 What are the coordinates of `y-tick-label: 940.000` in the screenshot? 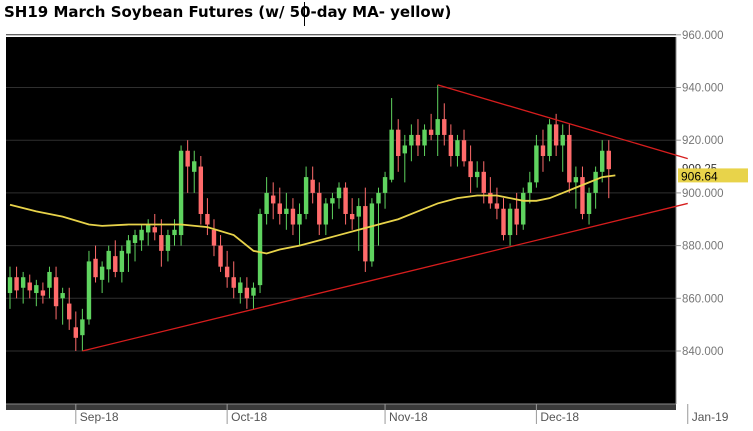 It's located at (703, 89).